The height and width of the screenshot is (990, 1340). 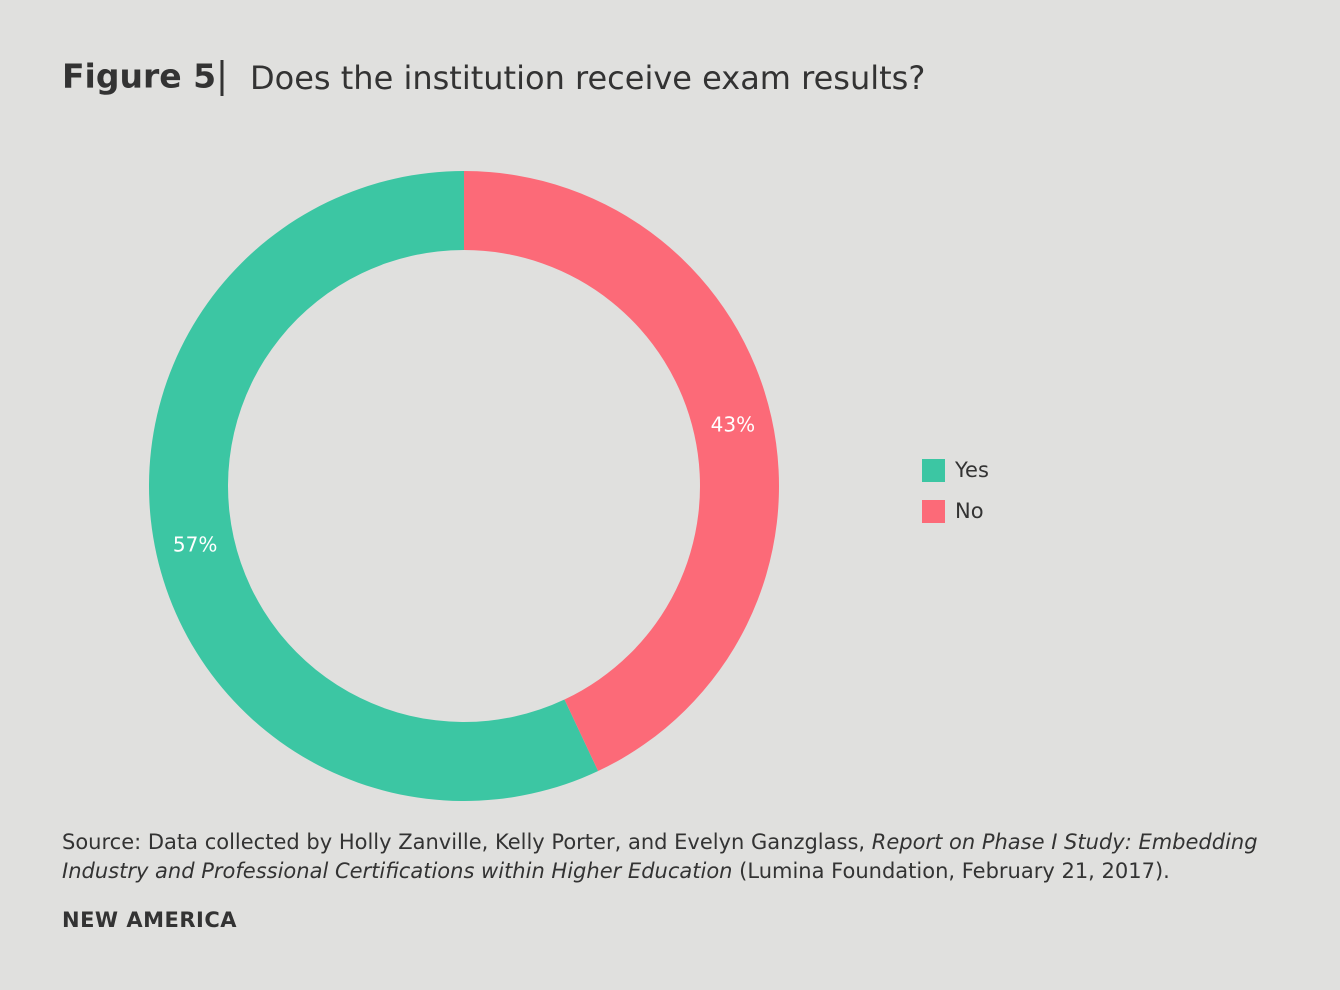 I want to click on legend-label: No, so click(x=969, y=511).